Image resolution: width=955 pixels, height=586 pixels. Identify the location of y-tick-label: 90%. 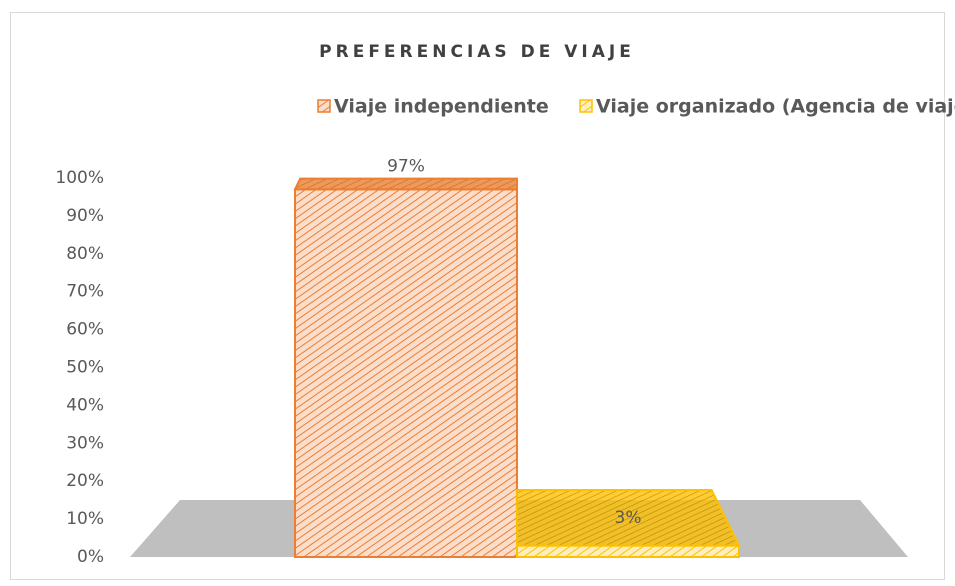
(85, 216).